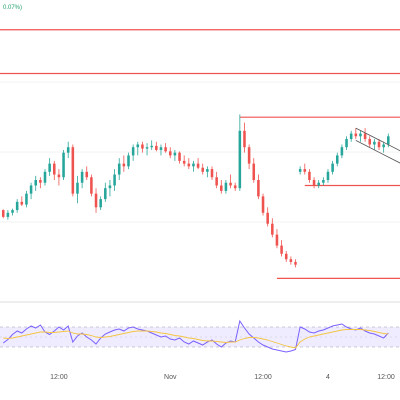 The image size is (400, 400). What do you see at coordinates (222, 377) in the screenshot?
I see `x-axis: 12:00 Nov 12:00 4 12:00` at bounding box center [222, 377].